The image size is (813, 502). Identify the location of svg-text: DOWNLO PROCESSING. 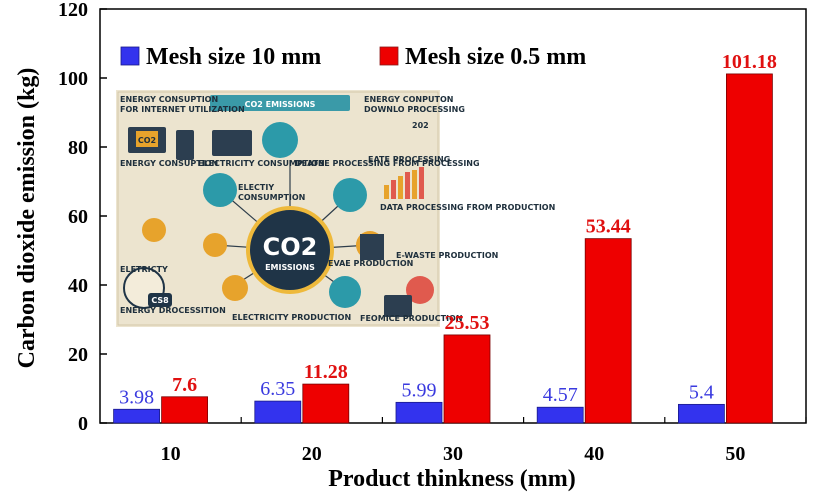
(414, 109).